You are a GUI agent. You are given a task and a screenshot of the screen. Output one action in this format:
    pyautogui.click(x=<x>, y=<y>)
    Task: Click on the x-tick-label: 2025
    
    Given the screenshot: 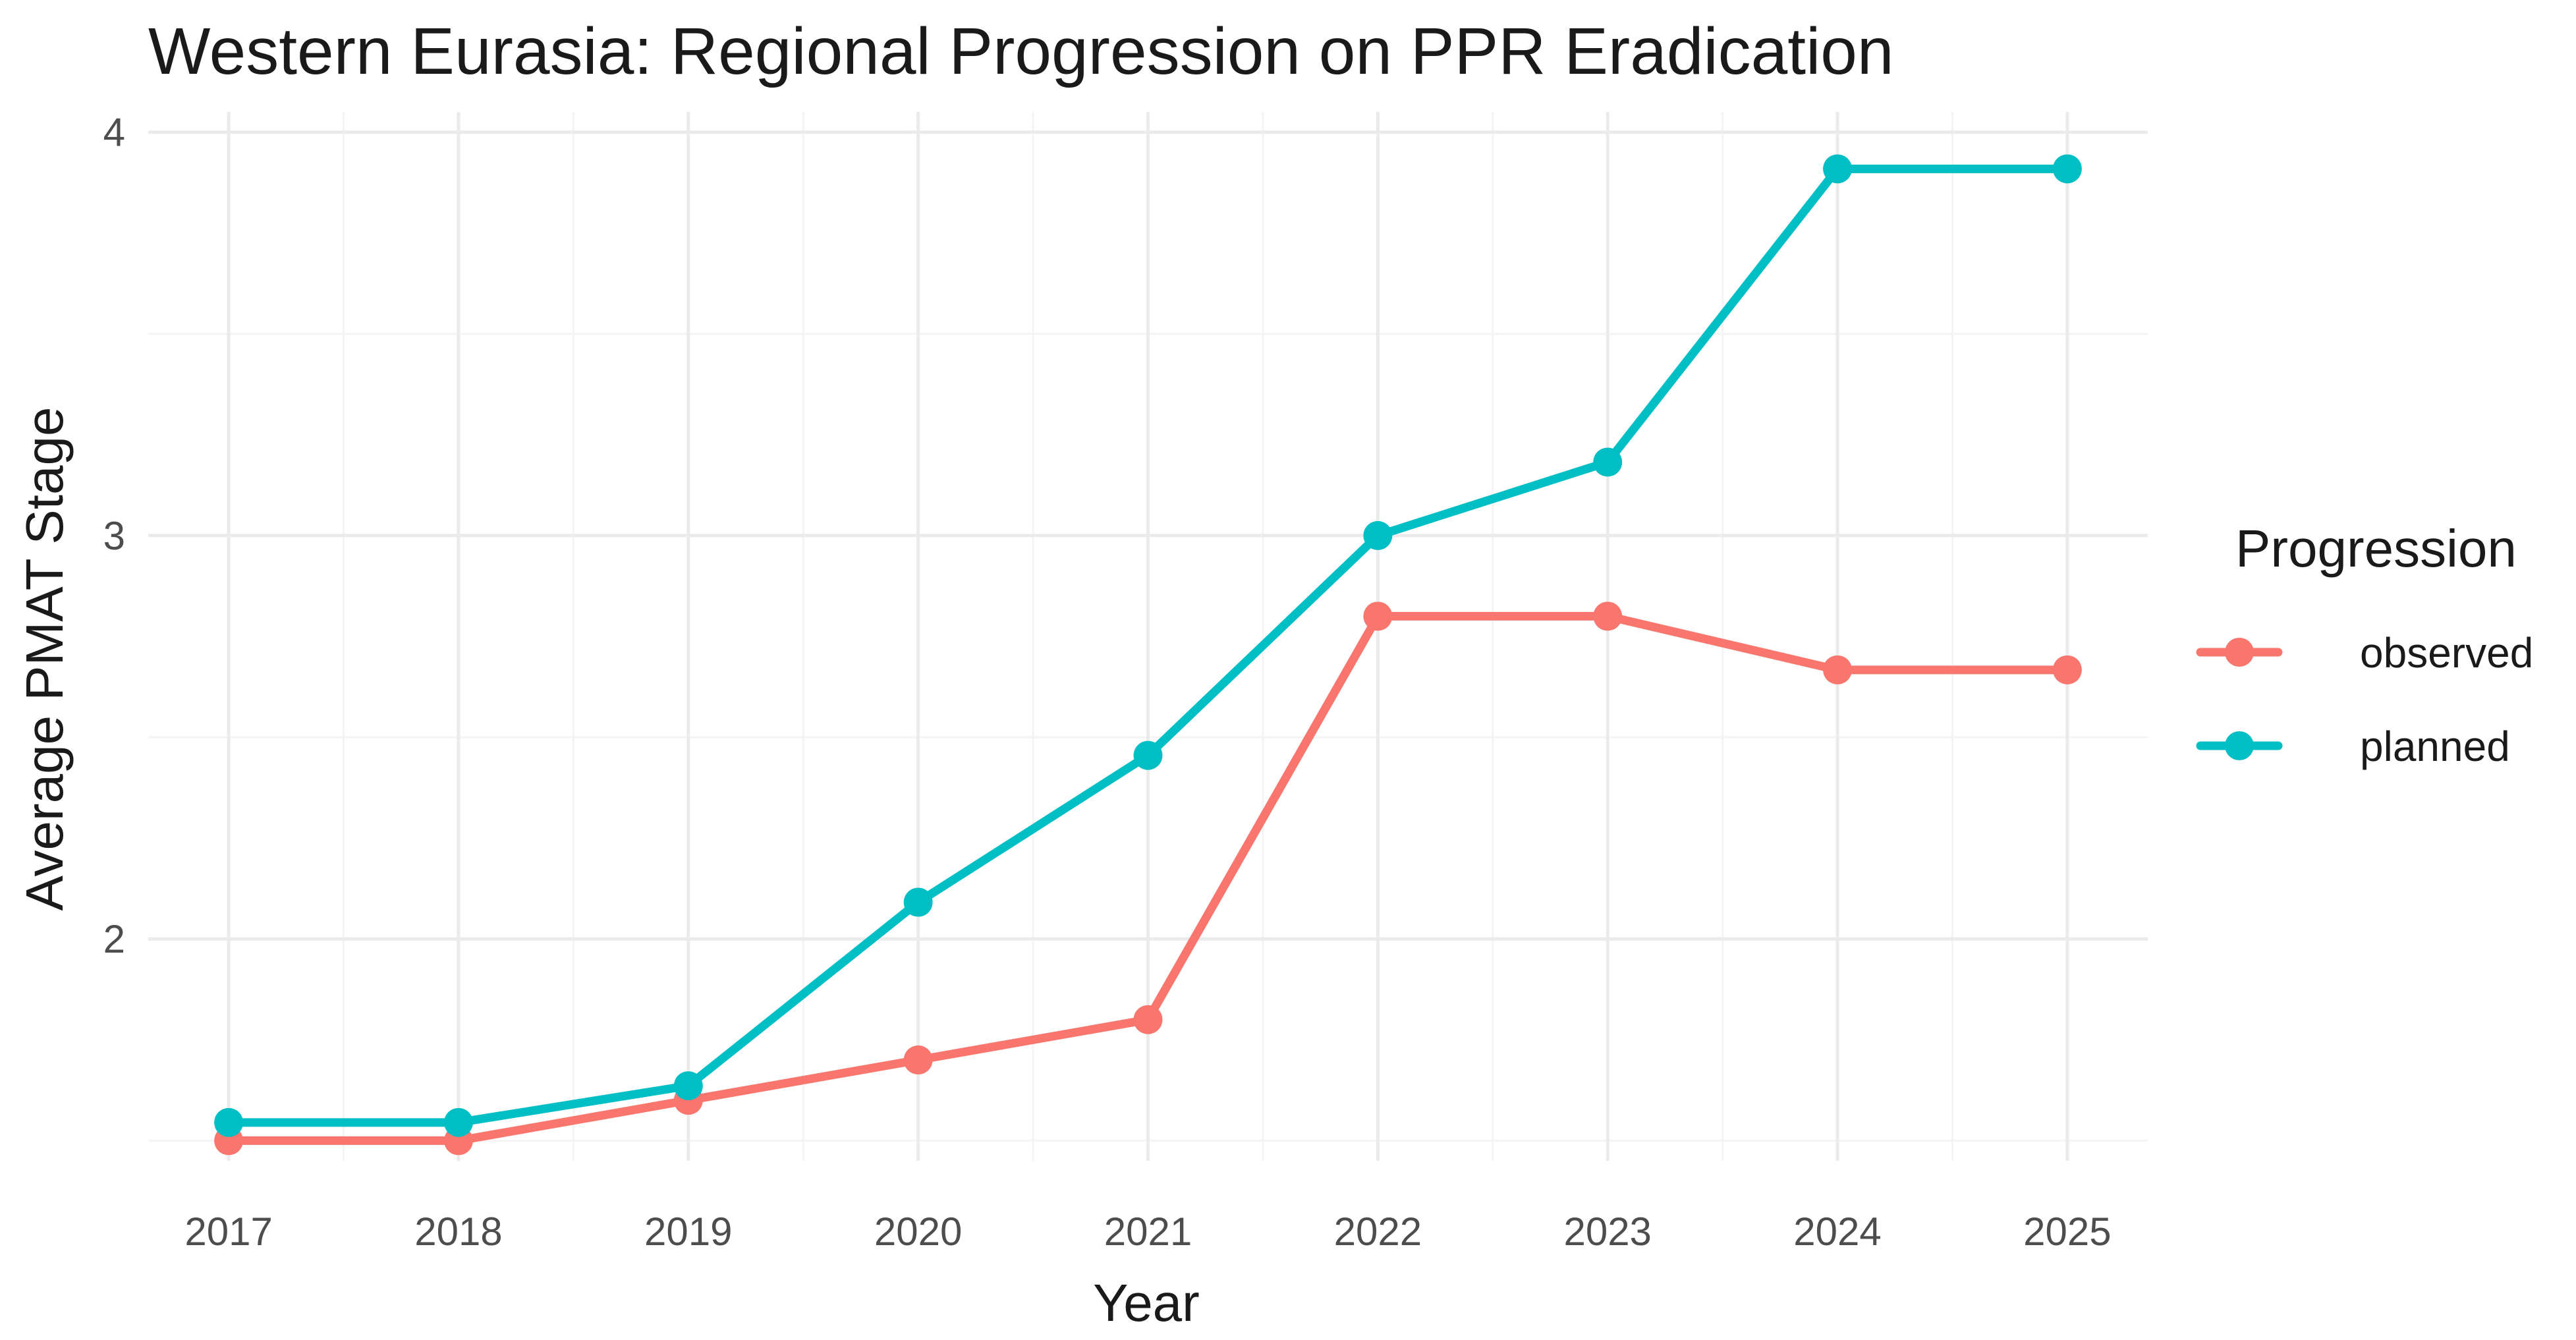 What is the action you would take?
    pyautogui.click(x=2067, y=1232)
    